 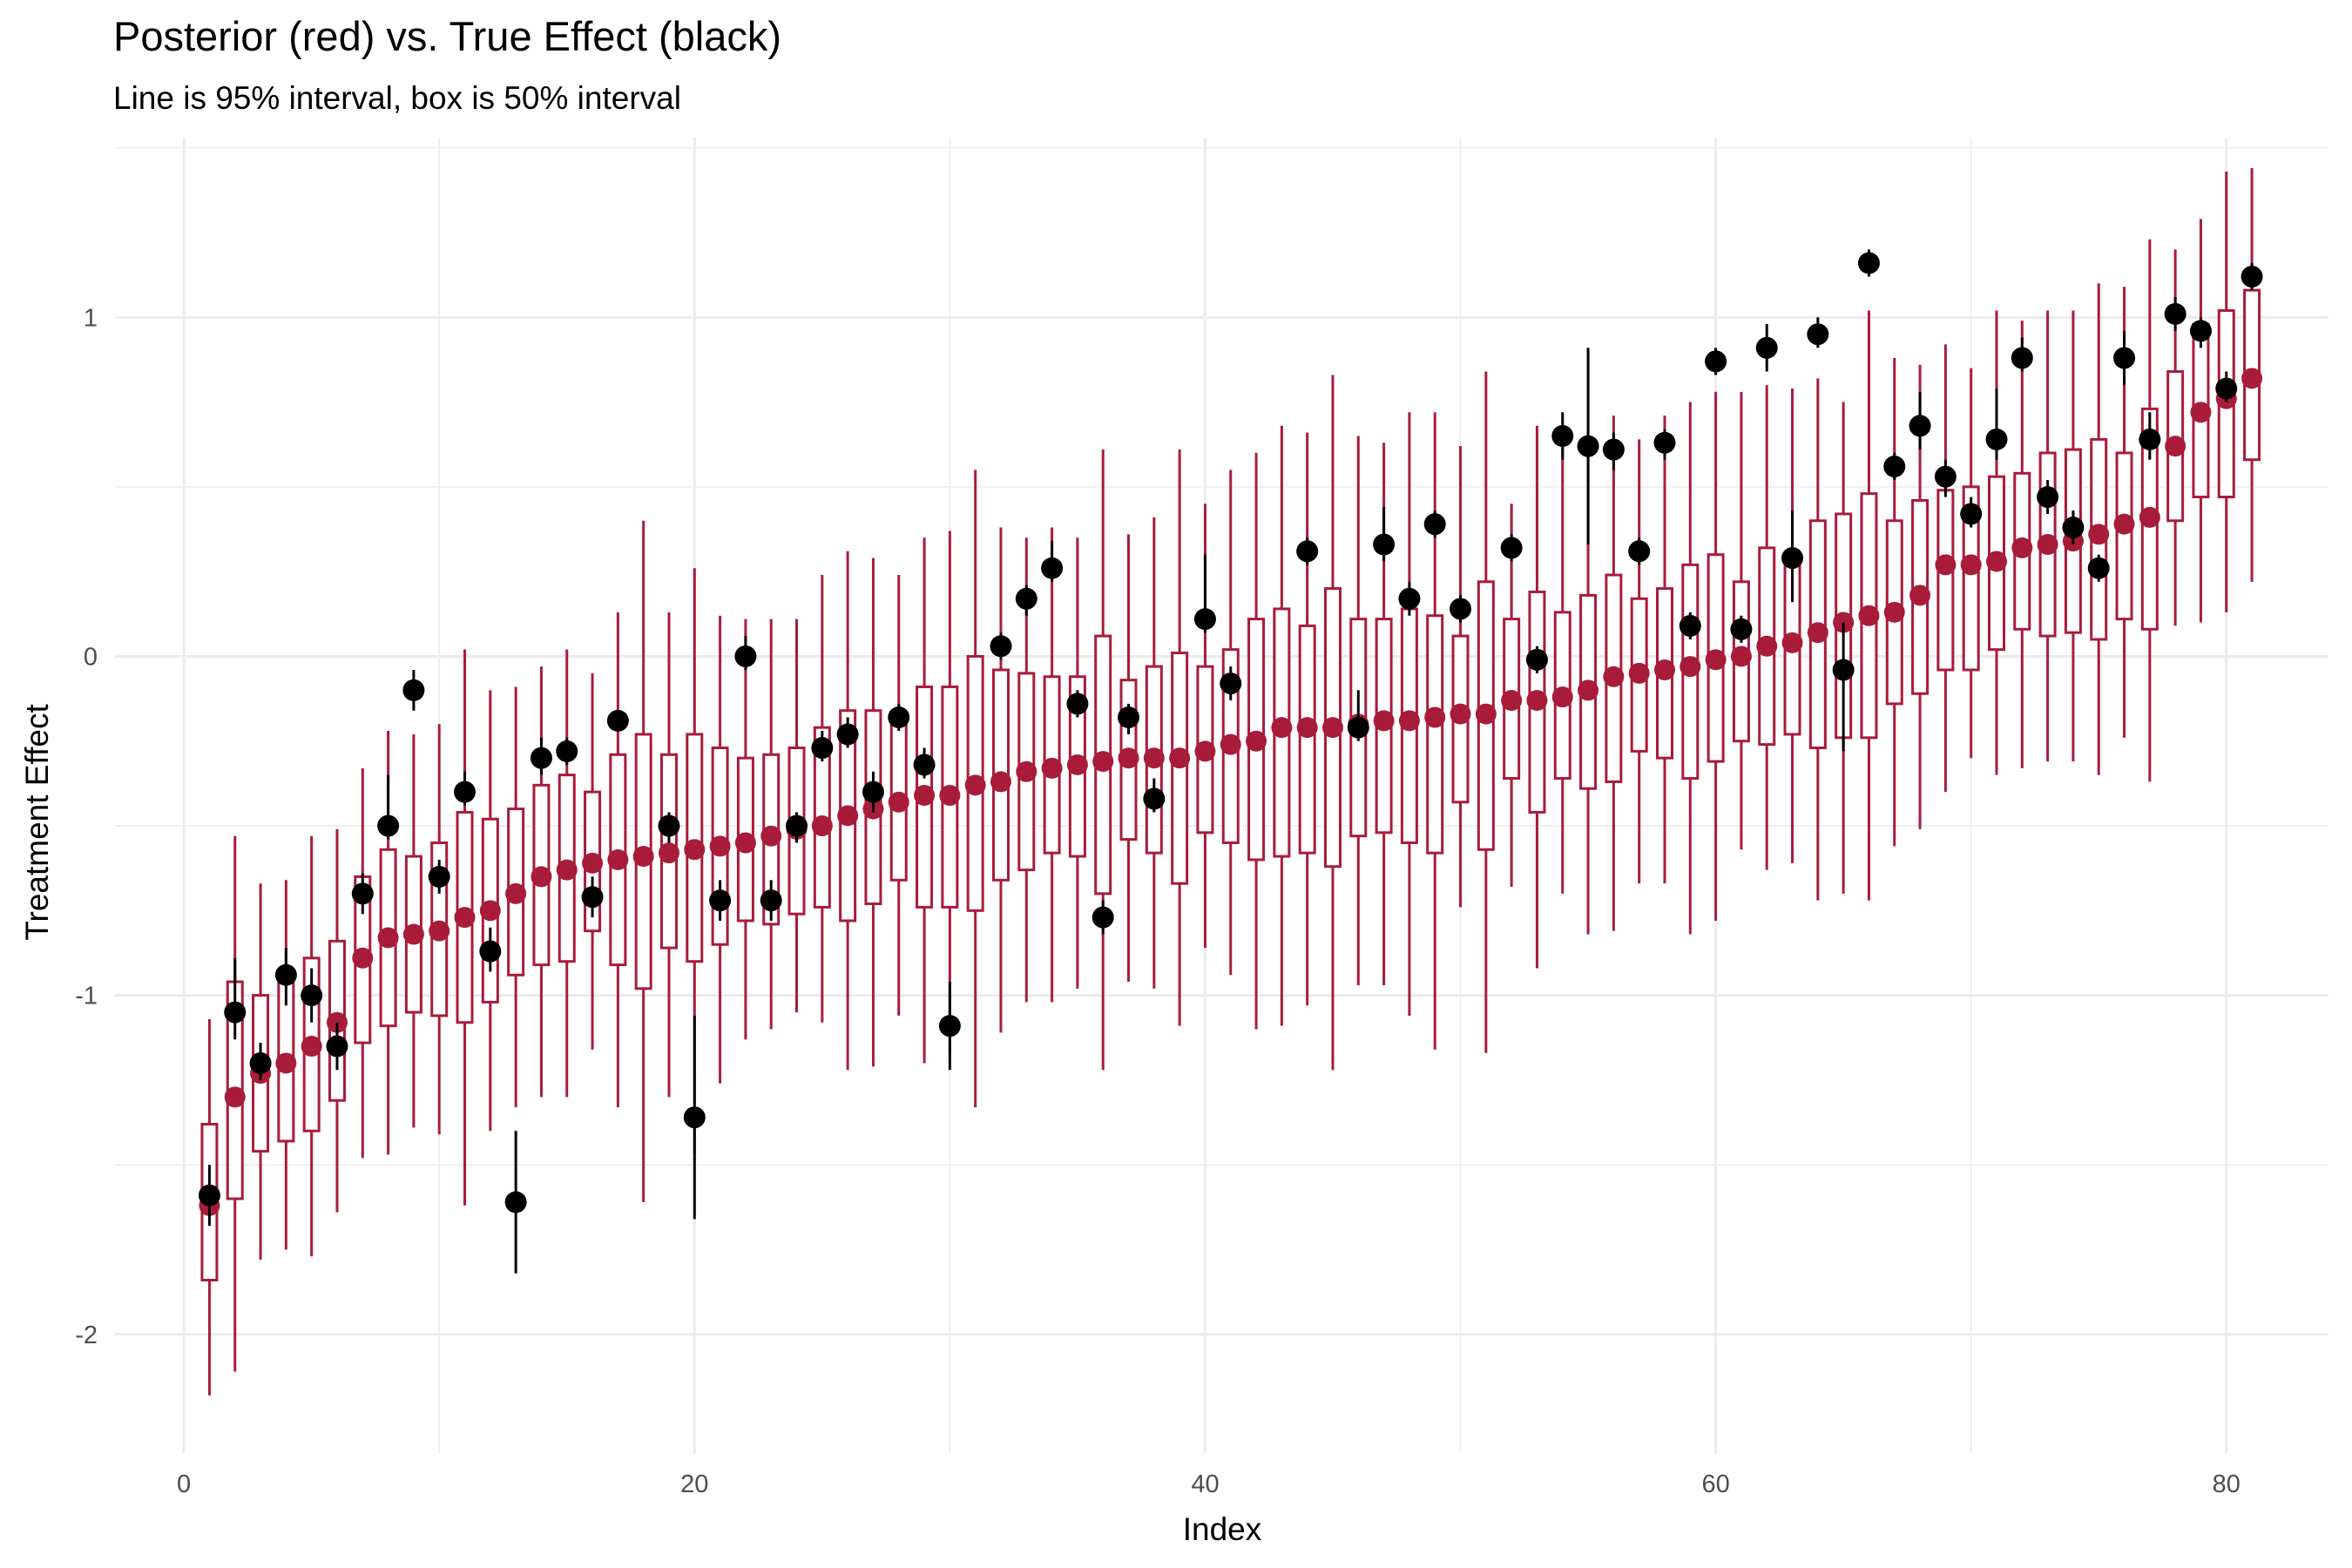 I want to click on x-tick-label: 80, so click(x=2226, y=1484).